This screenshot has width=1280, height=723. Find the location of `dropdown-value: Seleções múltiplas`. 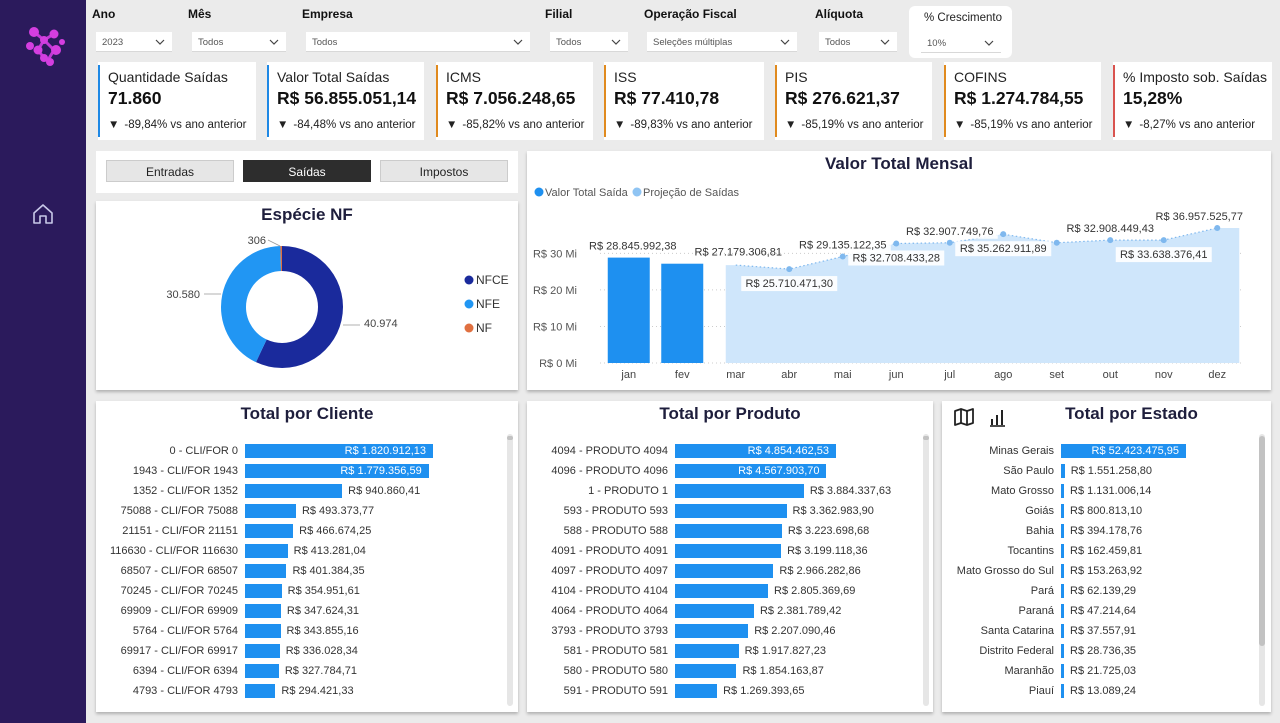

dropdown-value: Seleções múltiplas is located at coordinates (693, 42).